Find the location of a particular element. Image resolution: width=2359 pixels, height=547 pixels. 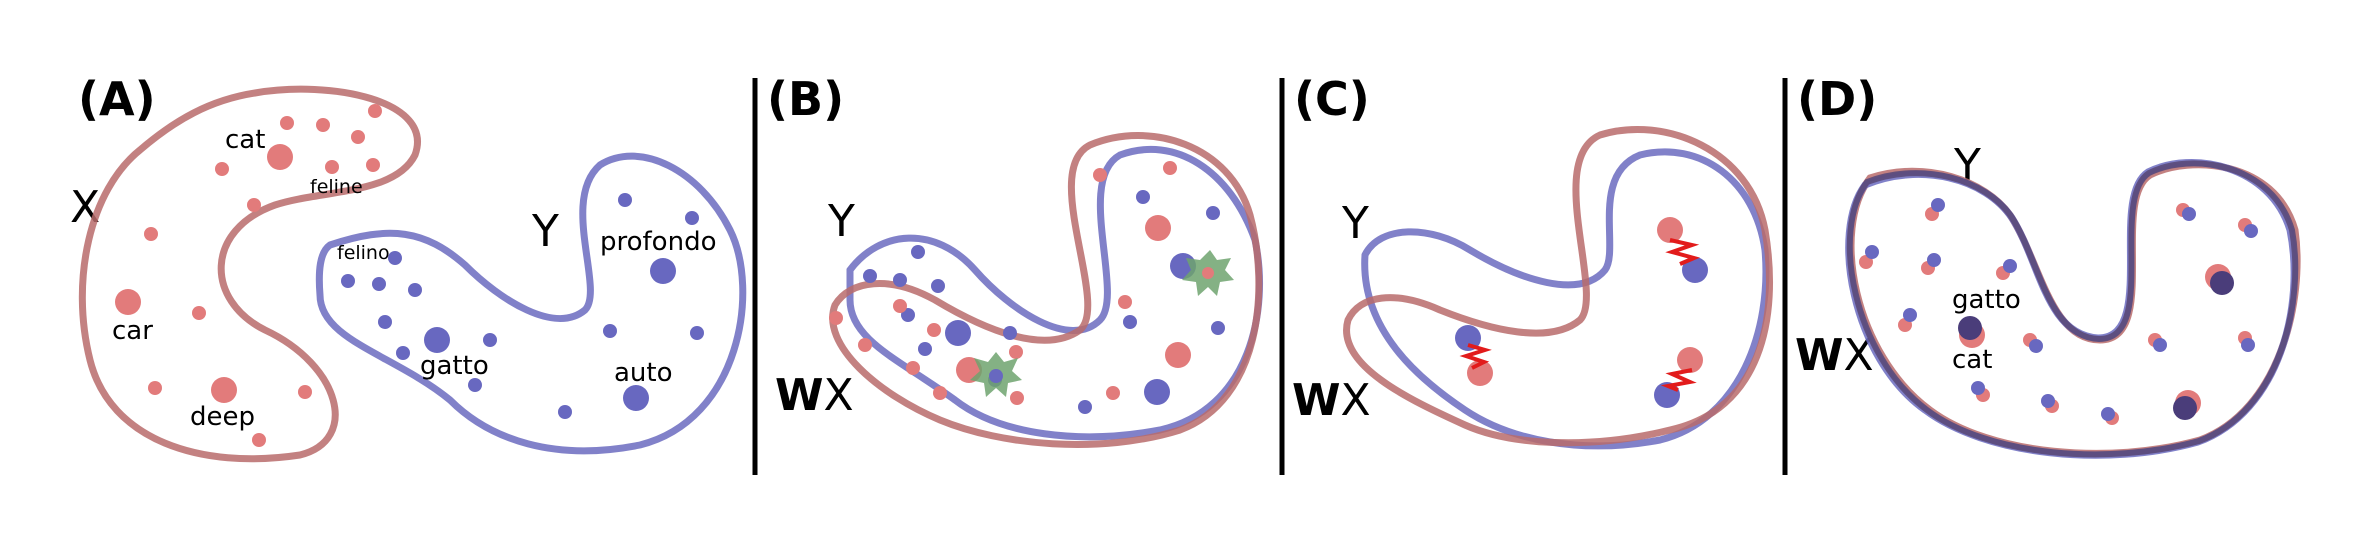

panel-b: (B) Y WX is located at coordinates (1015, 260).